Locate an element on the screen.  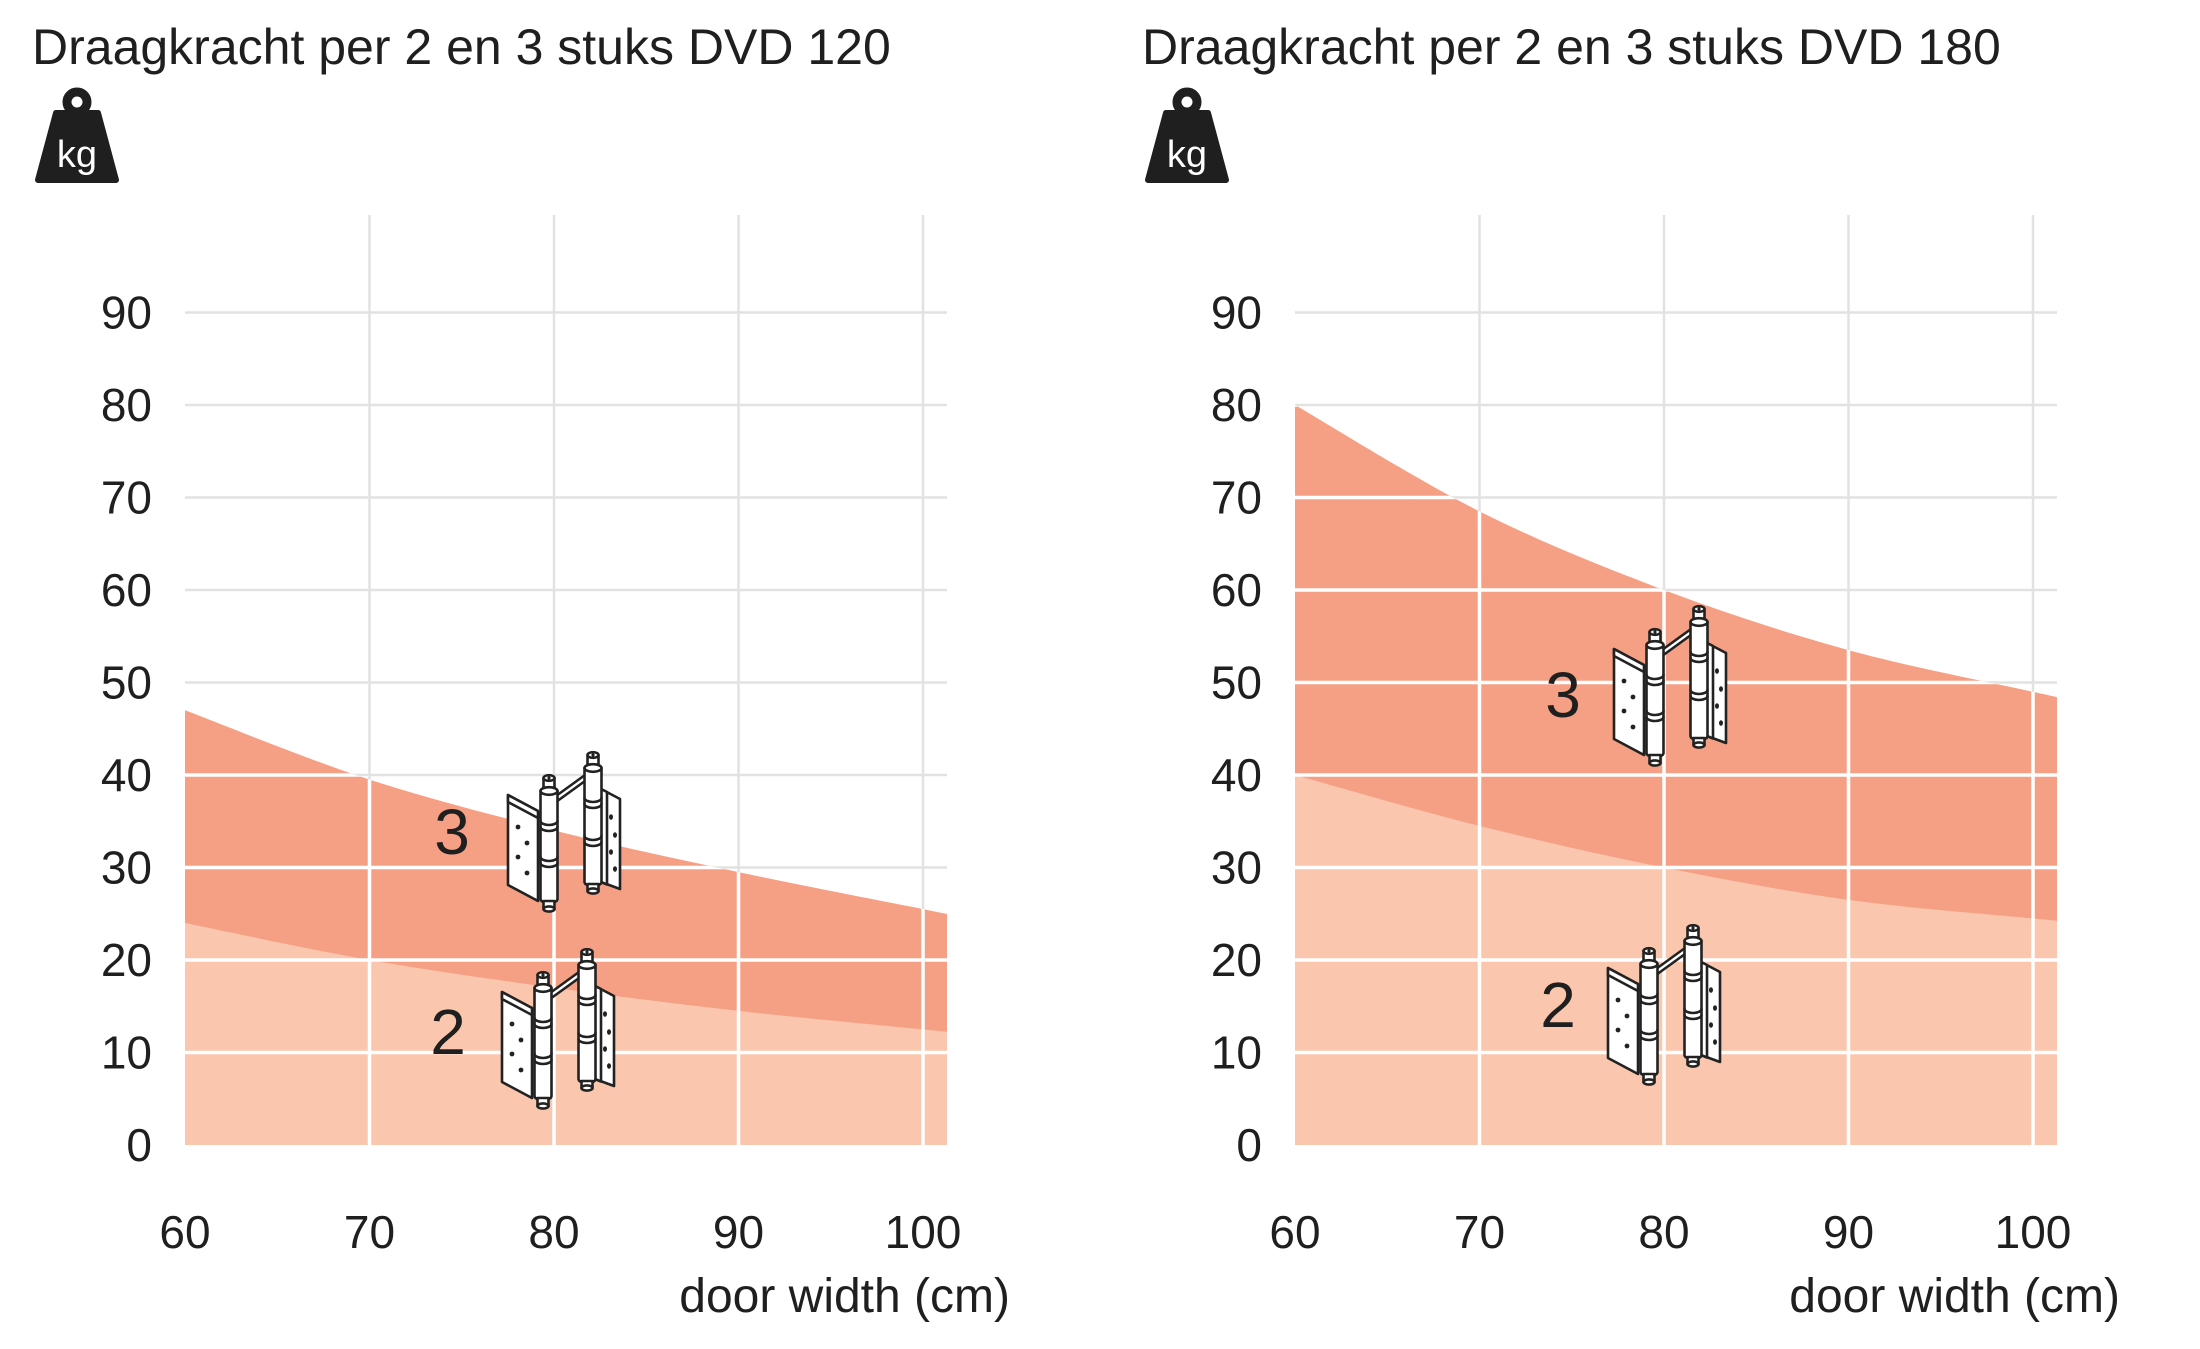
capacity-areas is located at coordinates (566, 927).